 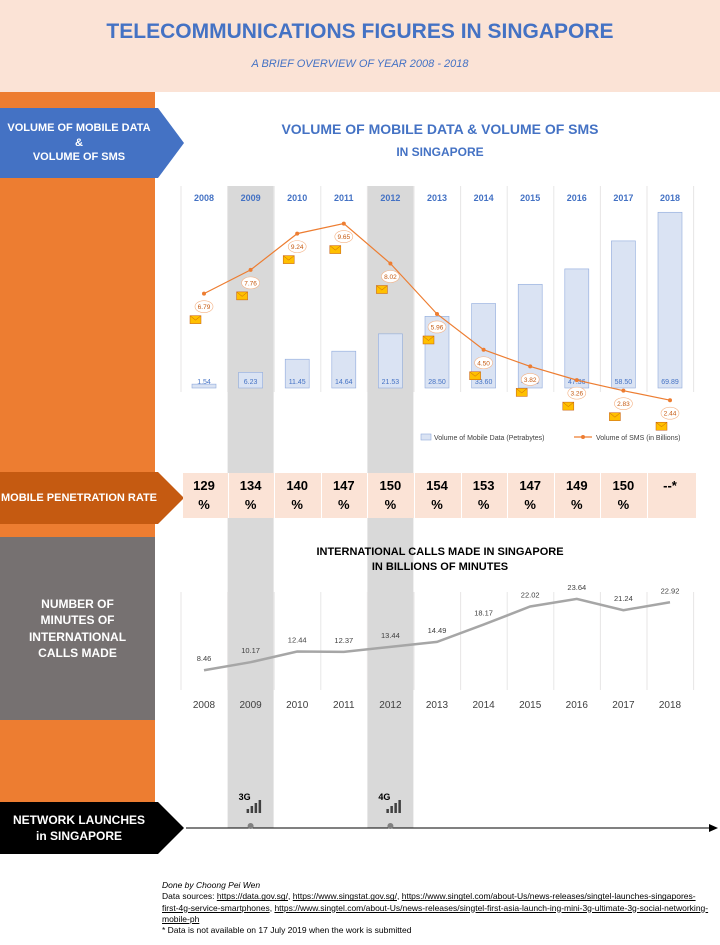 I want to click on sms-point-2008, so click(x=204, y=293).